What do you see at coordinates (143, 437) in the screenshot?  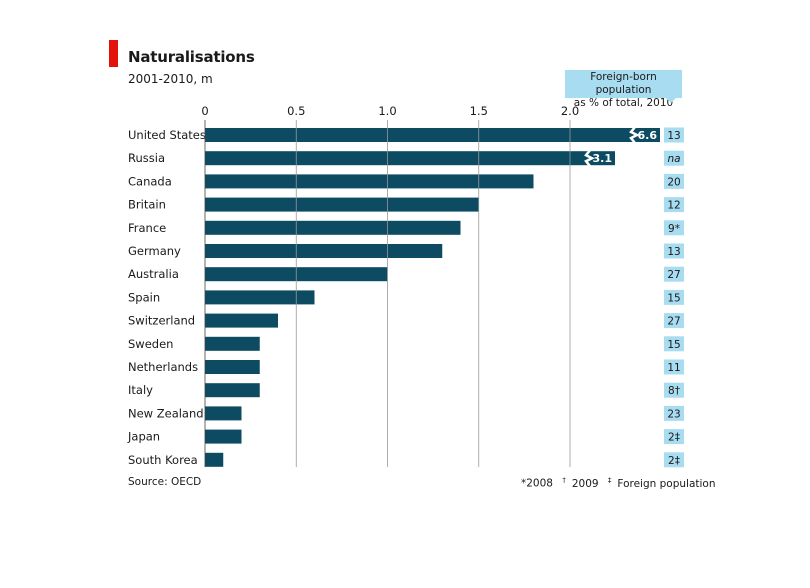 I see `category-label: Japan` at bounding box center [143, 437].